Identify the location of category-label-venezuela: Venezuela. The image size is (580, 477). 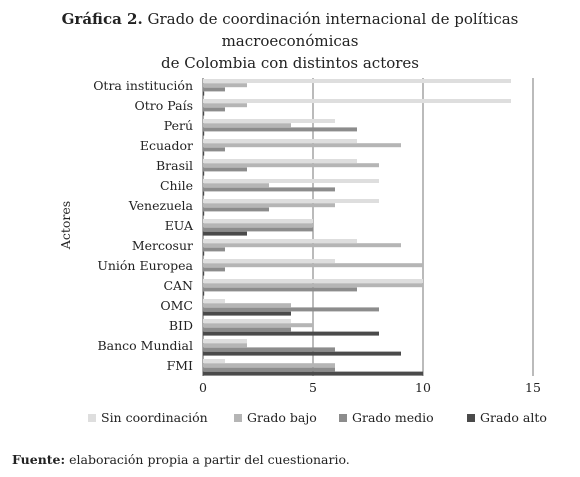
(161, 205).